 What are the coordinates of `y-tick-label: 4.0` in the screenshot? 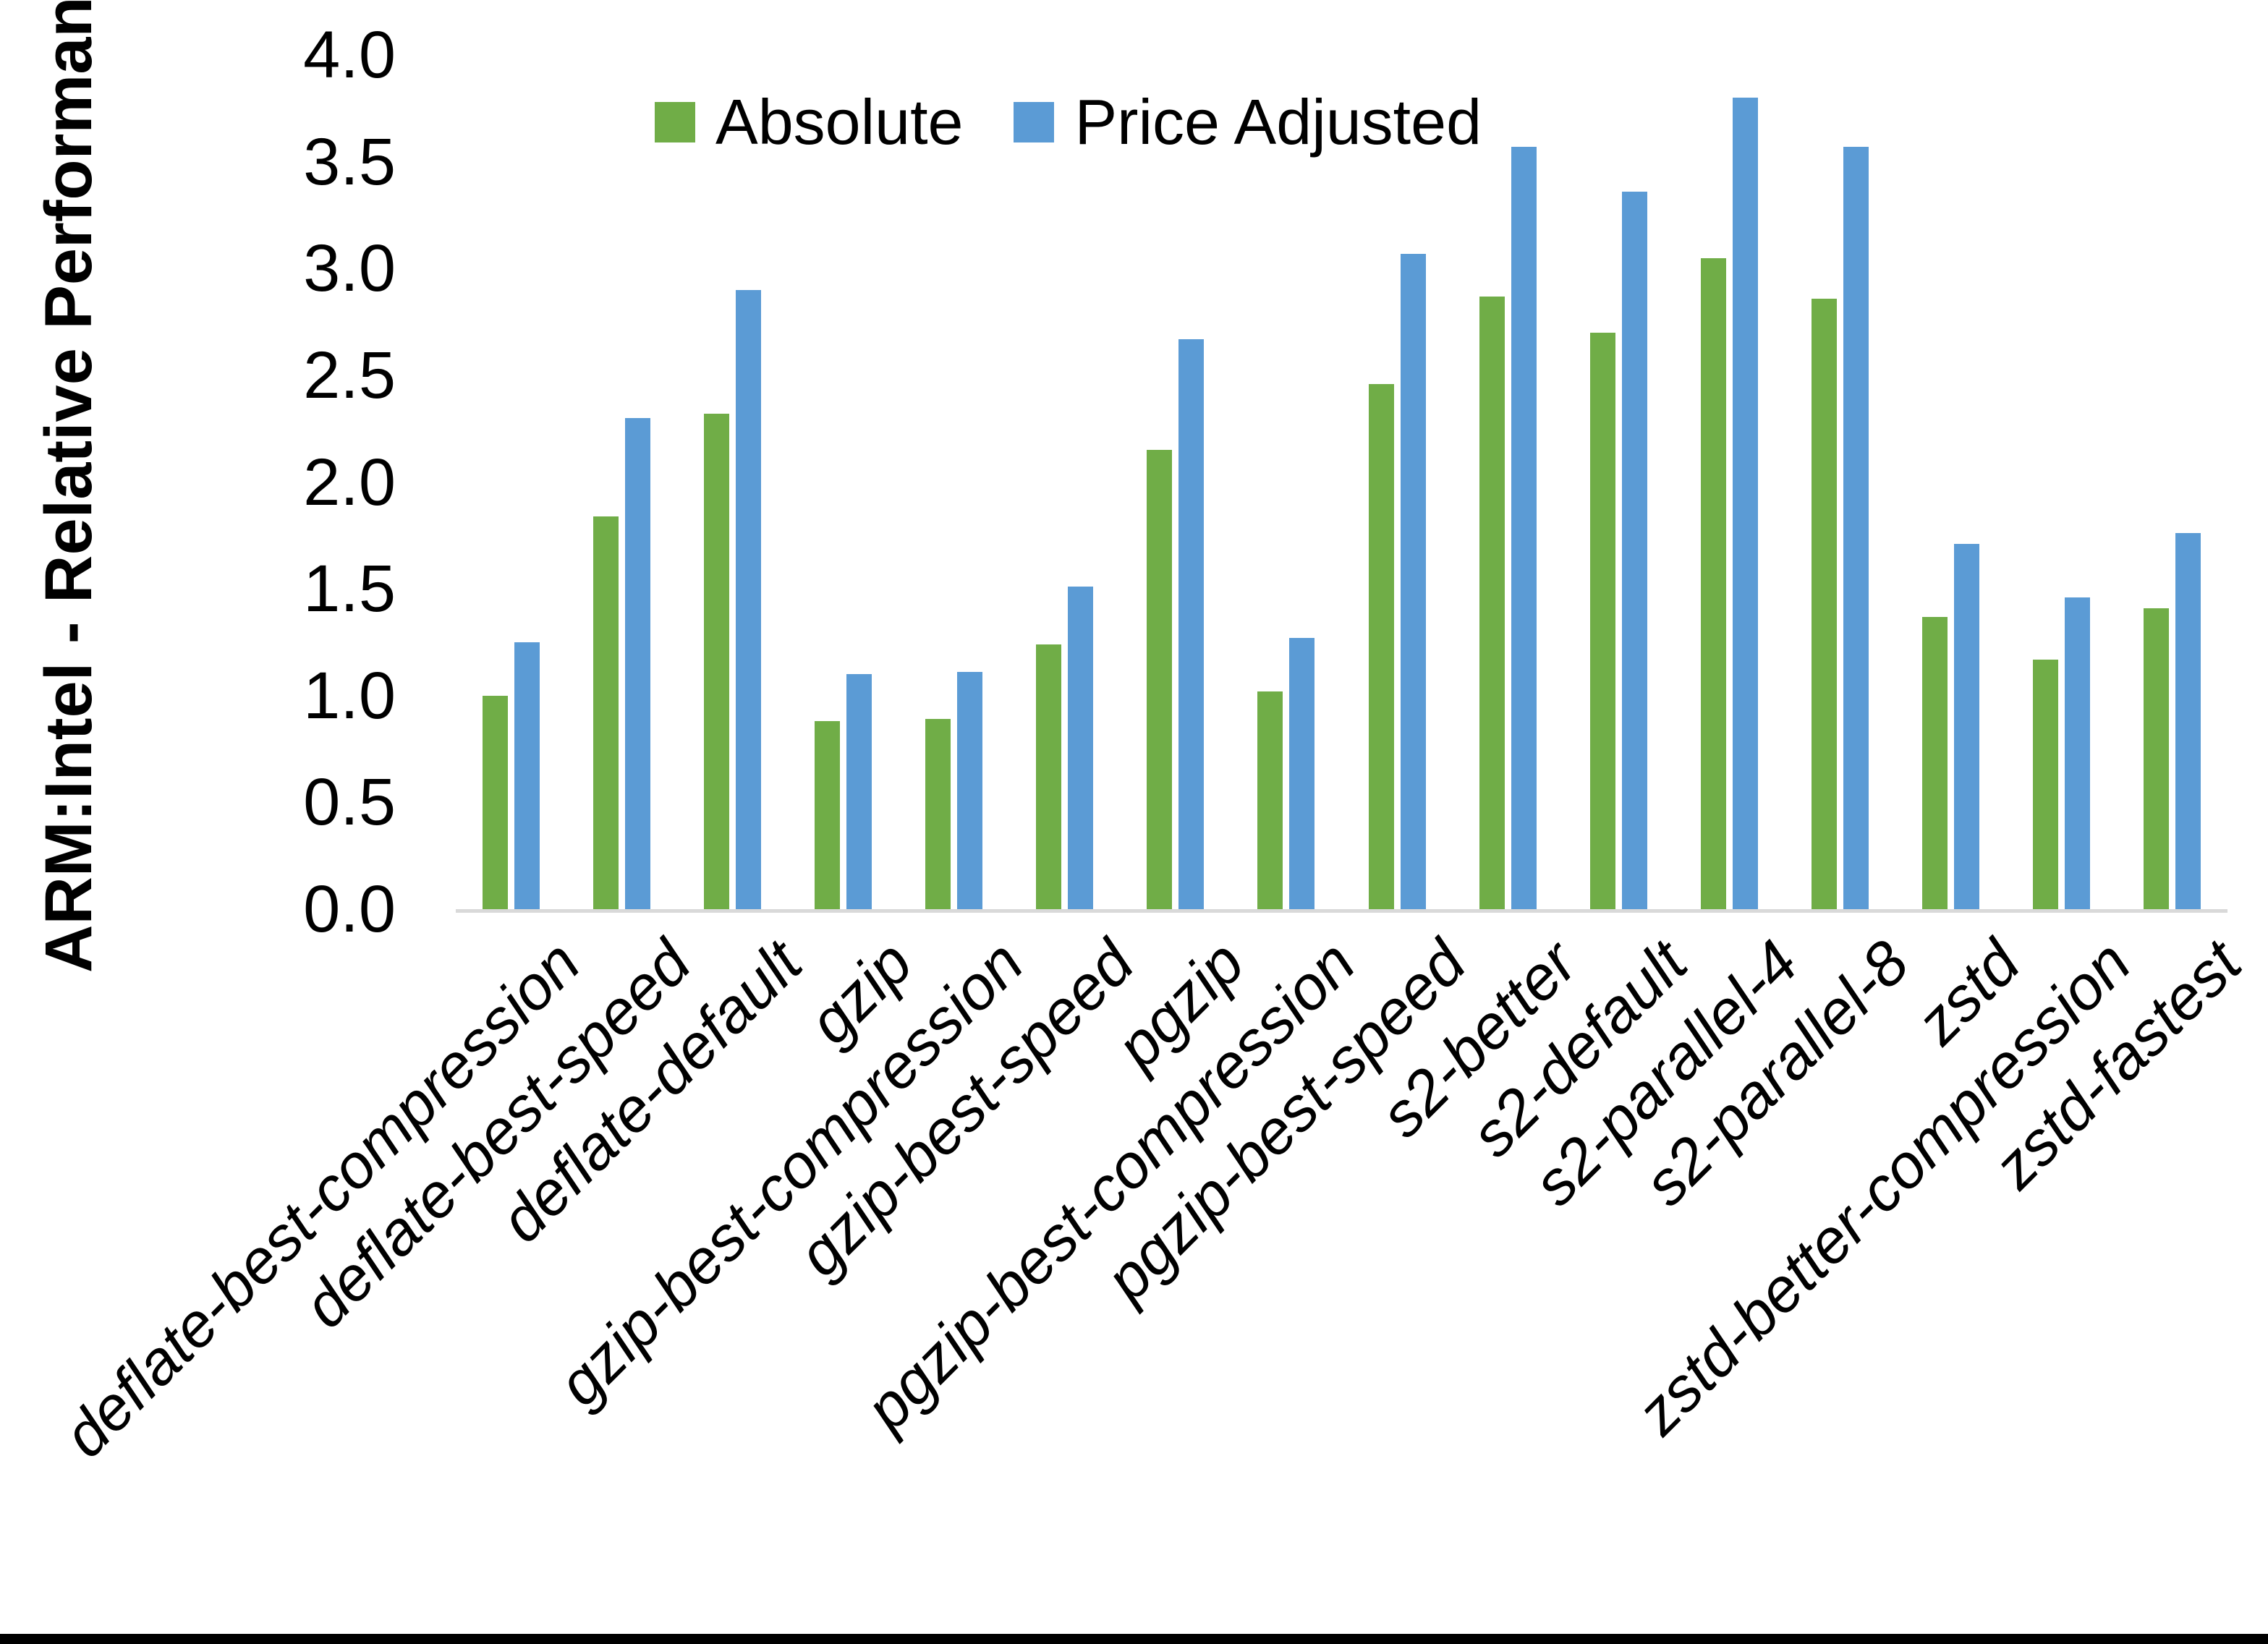 It's located at (349, 55).